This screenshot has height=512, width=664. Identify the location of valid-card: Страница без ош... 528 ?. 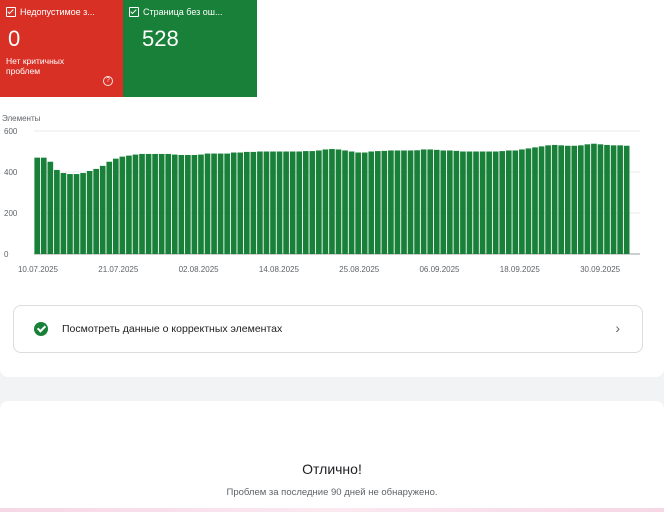
(246, 48).